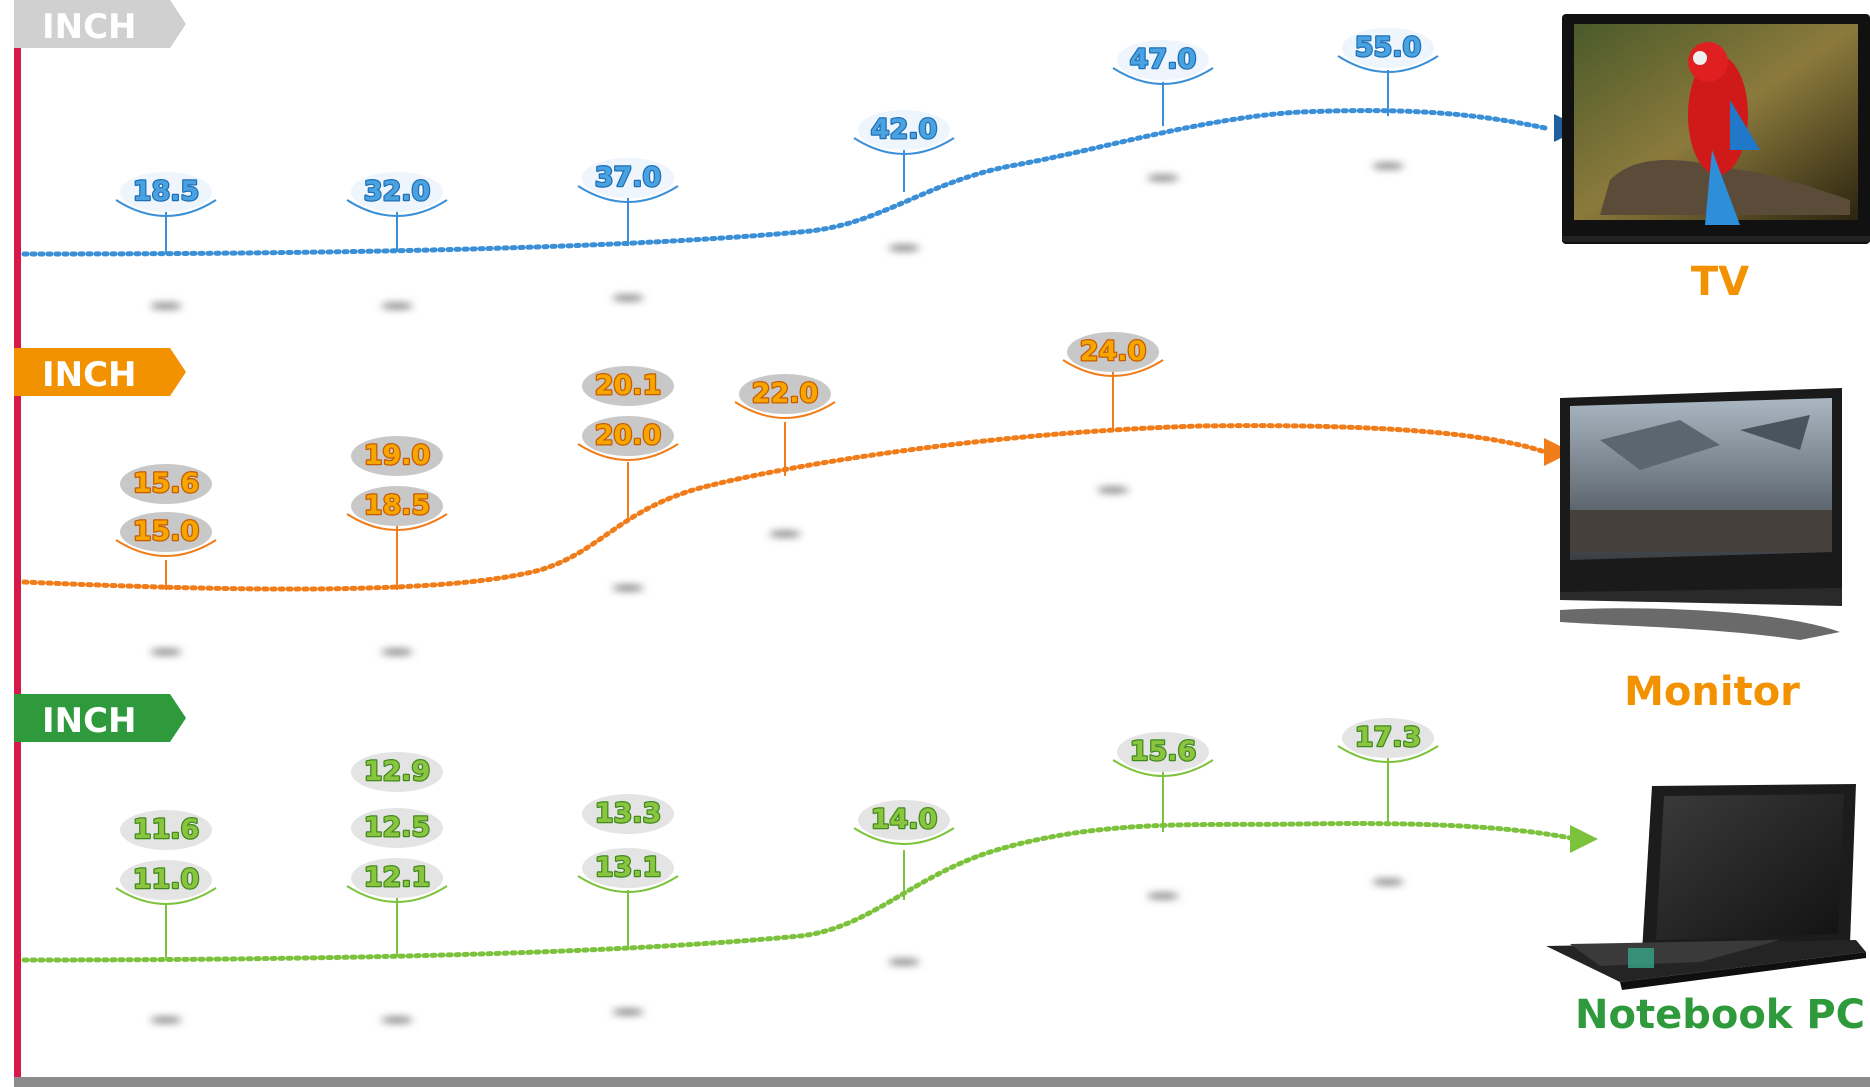 The image size is (1870, 1087). I want to click on bottom-rule, so click(942, 1082).